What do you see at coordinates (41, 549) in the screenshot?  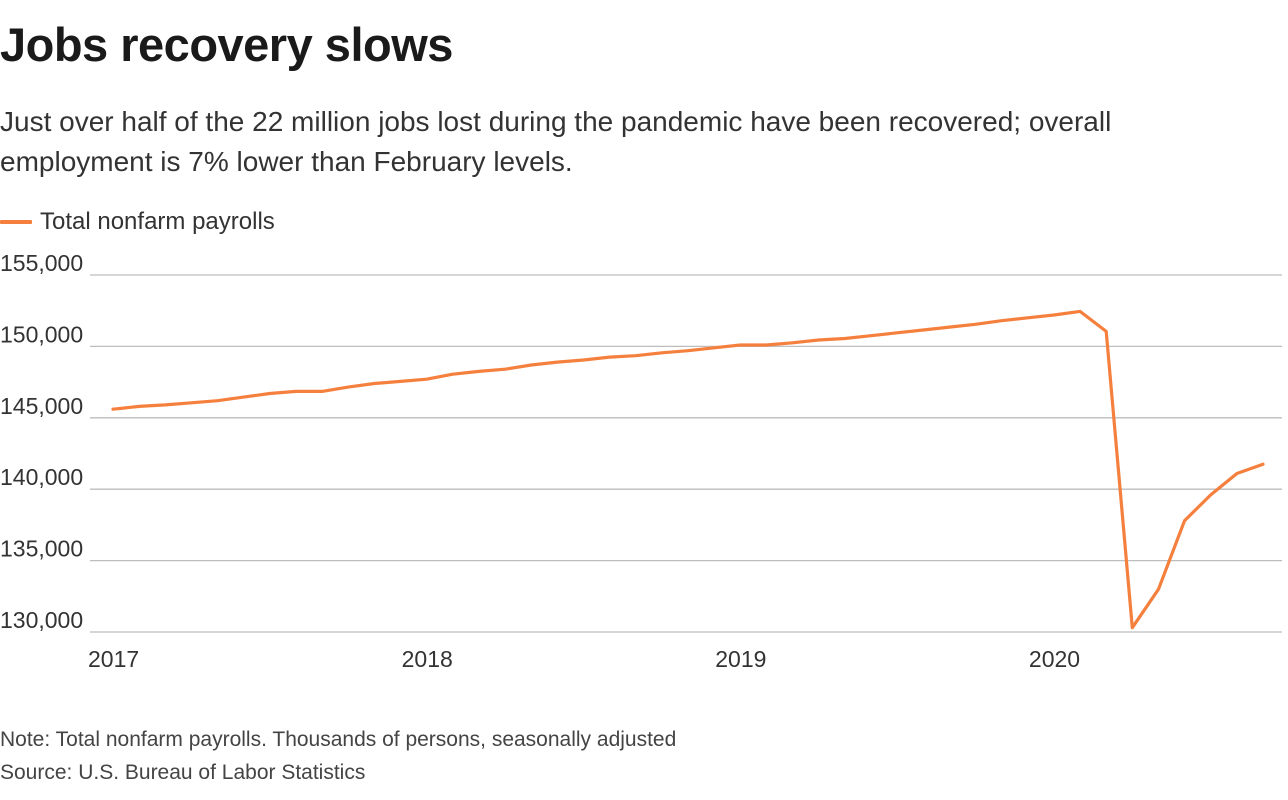 I see `y-tick-label: 135,000` at bounding box center [41, 549].